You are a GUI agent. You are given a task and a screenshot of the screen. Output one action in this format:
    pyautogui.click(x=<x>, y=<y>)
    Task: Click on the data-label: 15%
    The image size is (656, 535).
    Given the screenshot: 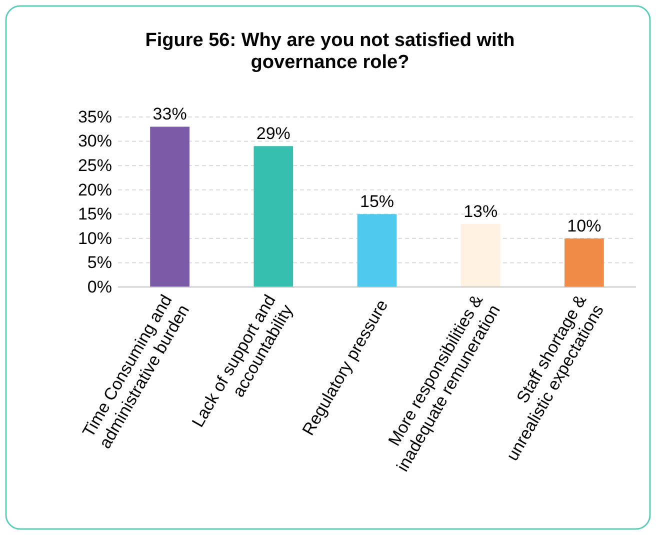 What is the action you would take?
    pyautogui.click(x=377, y=202)
    